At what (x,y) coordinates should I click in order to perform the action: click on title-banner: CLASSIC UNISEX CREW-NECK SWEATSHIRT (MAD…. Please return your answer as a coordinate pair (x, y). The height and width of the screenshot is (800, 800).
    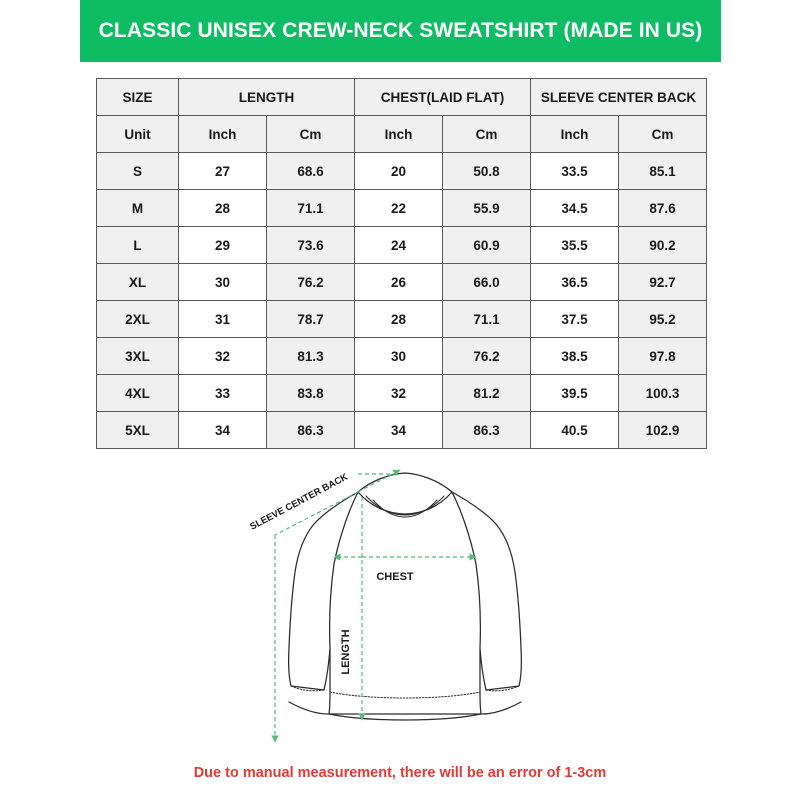
    Looking at the image, I should click on (400, 31).